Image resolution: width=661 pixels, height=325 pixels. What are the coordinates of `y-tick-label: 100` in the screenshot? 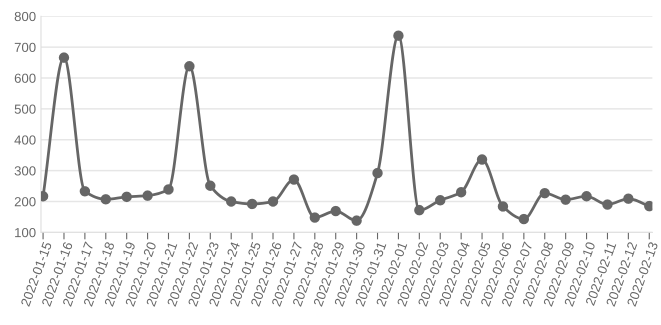 It's located at (25, 233).